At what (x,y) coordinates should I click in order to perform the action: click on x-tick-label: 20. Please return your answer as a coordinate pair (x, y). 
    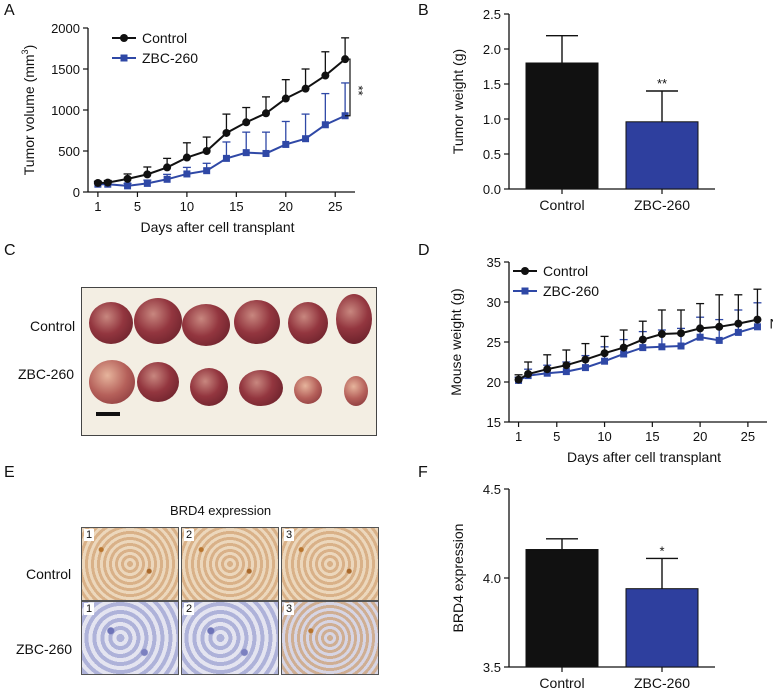
    Looking at the image, I should click on (700, 436).